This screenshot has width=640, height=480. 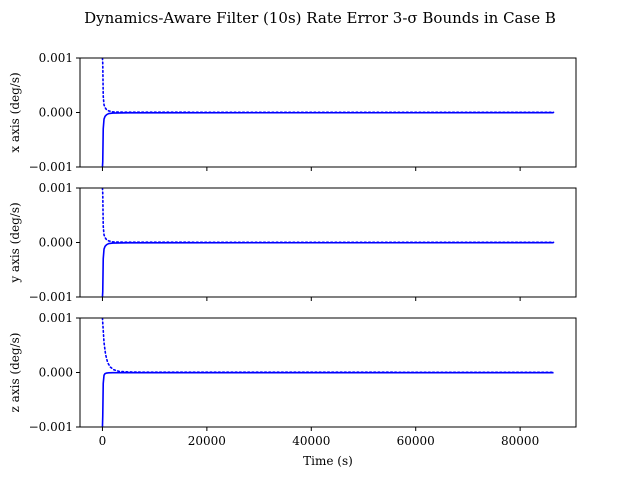 I want to click on x-axis-label: Time (s), so click(x=328, y=461).